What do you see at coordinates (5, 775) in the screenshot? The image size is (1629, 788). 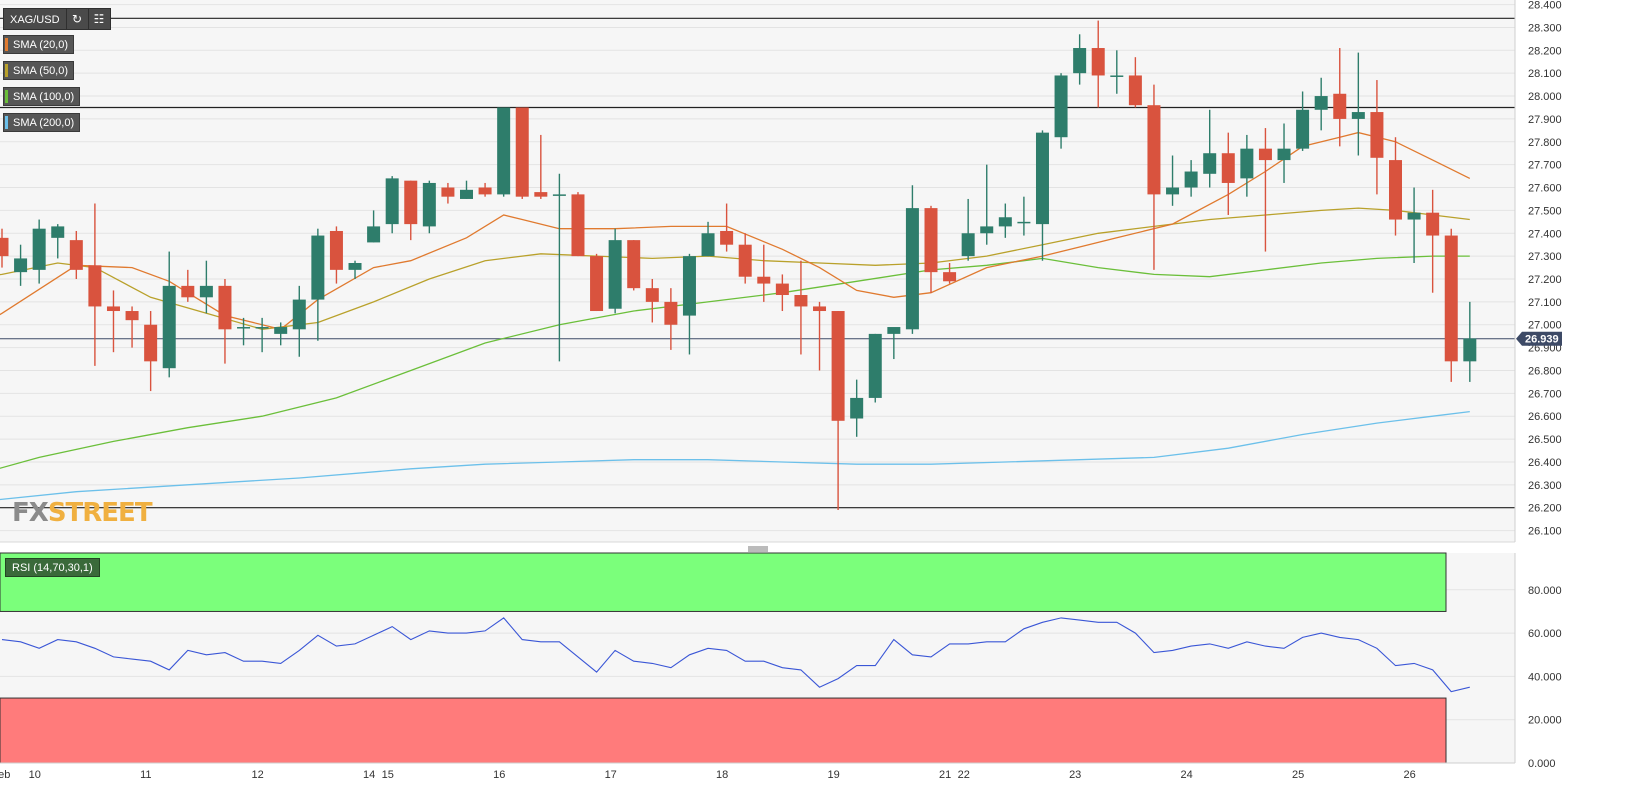 I see `time-tick-label: Feb` at bounding box center [5, 775].